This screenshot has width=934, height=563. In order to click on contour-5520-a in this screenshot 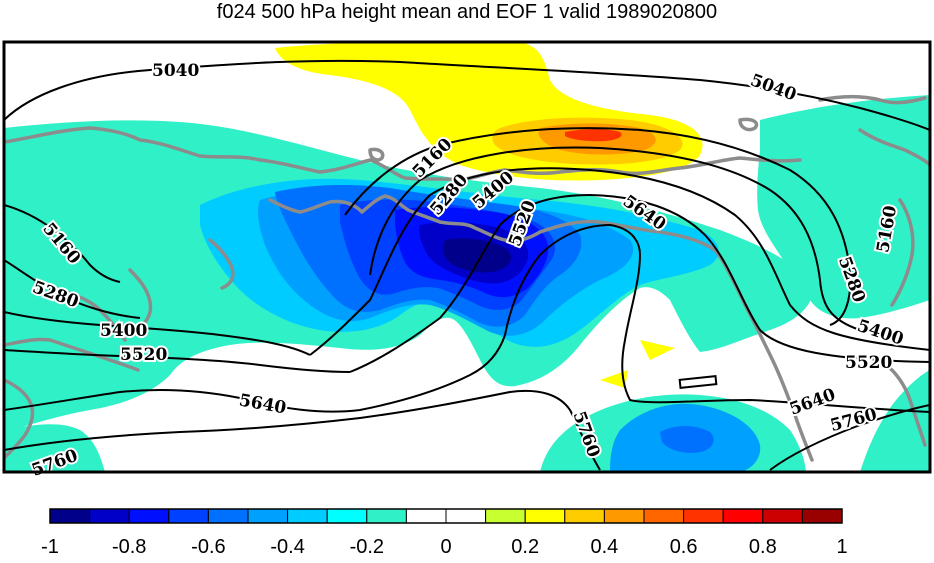, I will do `click(177, 361)`.